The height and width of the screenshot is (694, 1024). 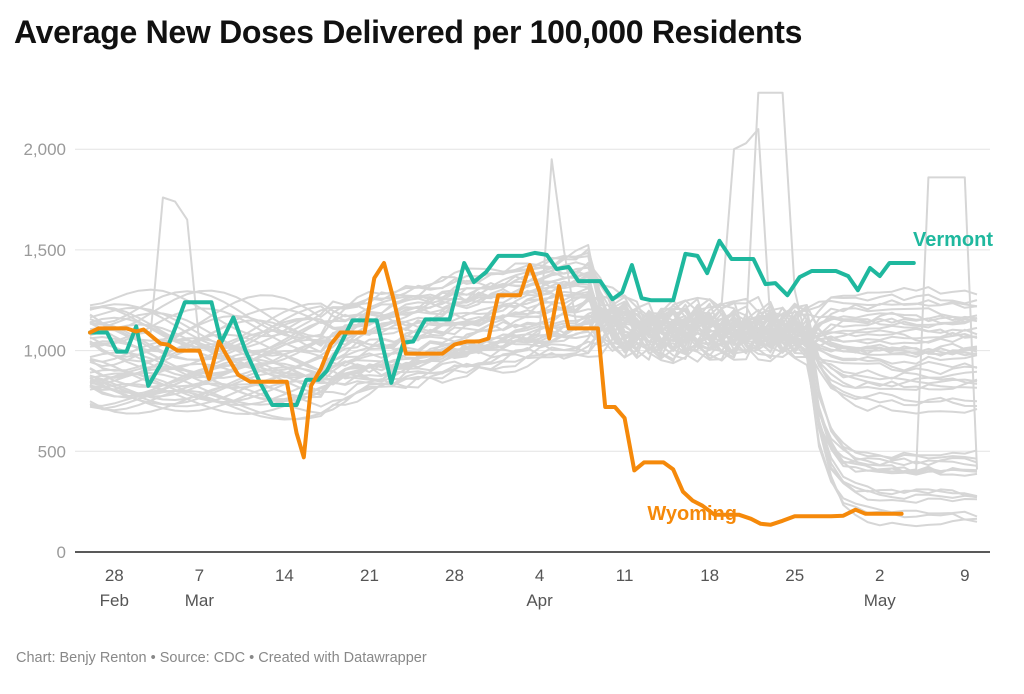 I want to click on x-tick-label: 25, so click(x=794, y=575).